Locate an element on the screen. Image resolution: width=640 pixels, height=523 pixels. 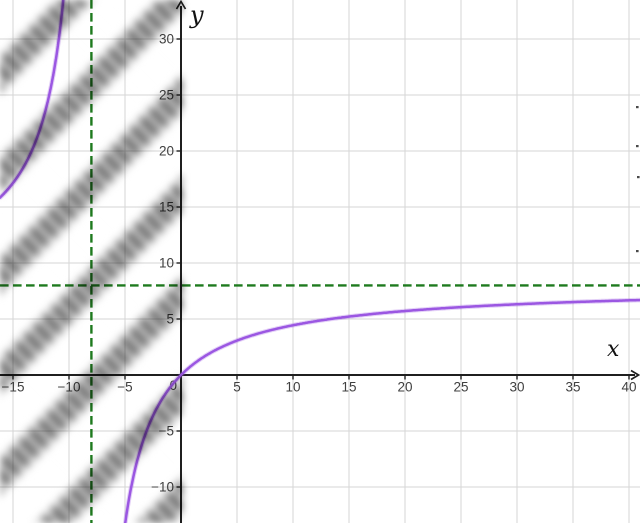
y-tick-label: 5 is located at coordinates (170, 319).